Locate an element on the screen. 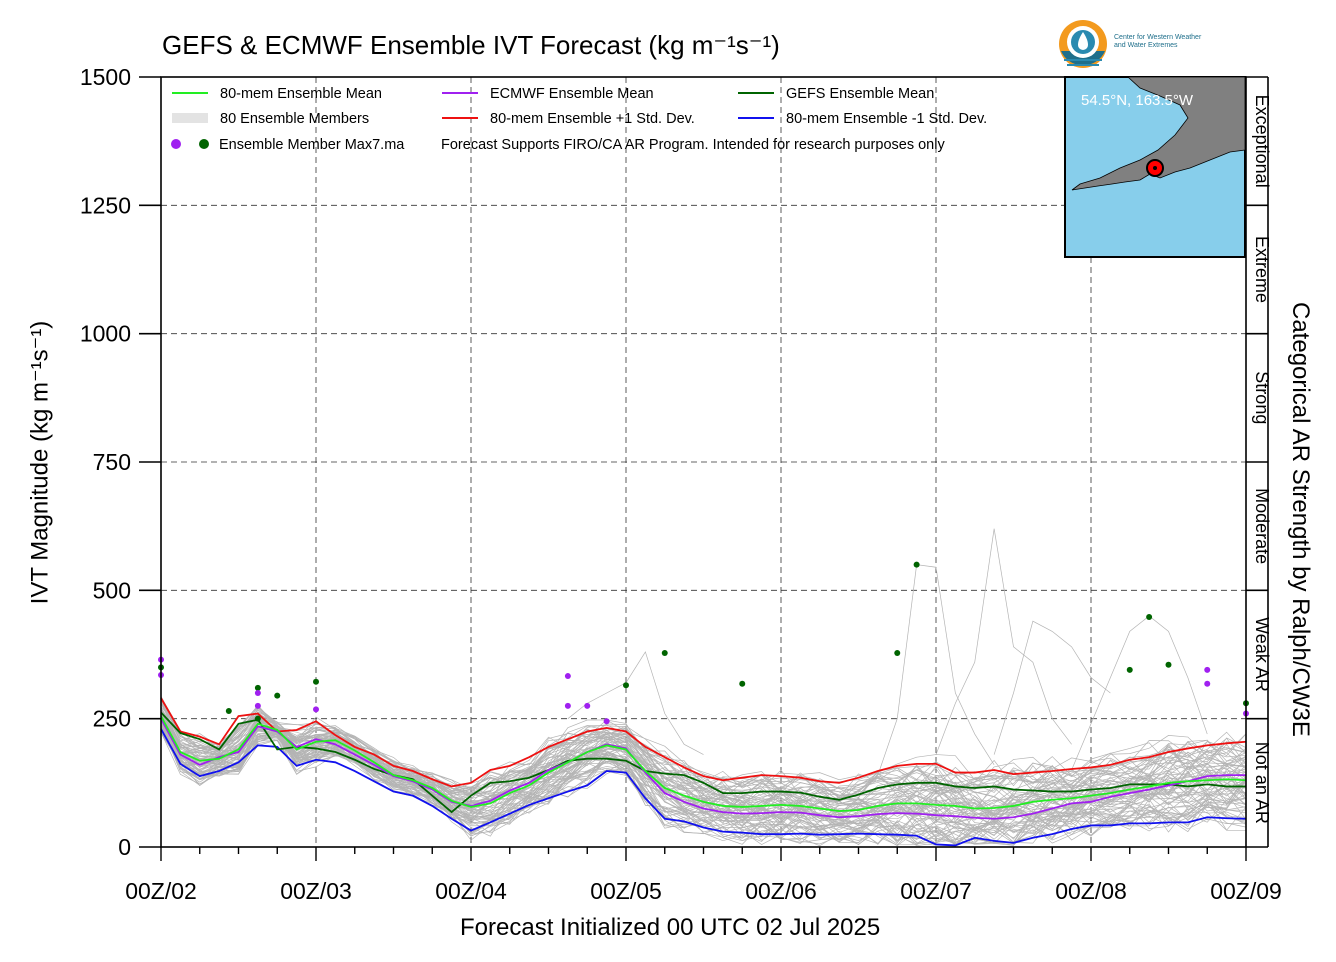 This screenshot has width=1336, height=962. location-marker-center is located at coordinates (1155, 168).